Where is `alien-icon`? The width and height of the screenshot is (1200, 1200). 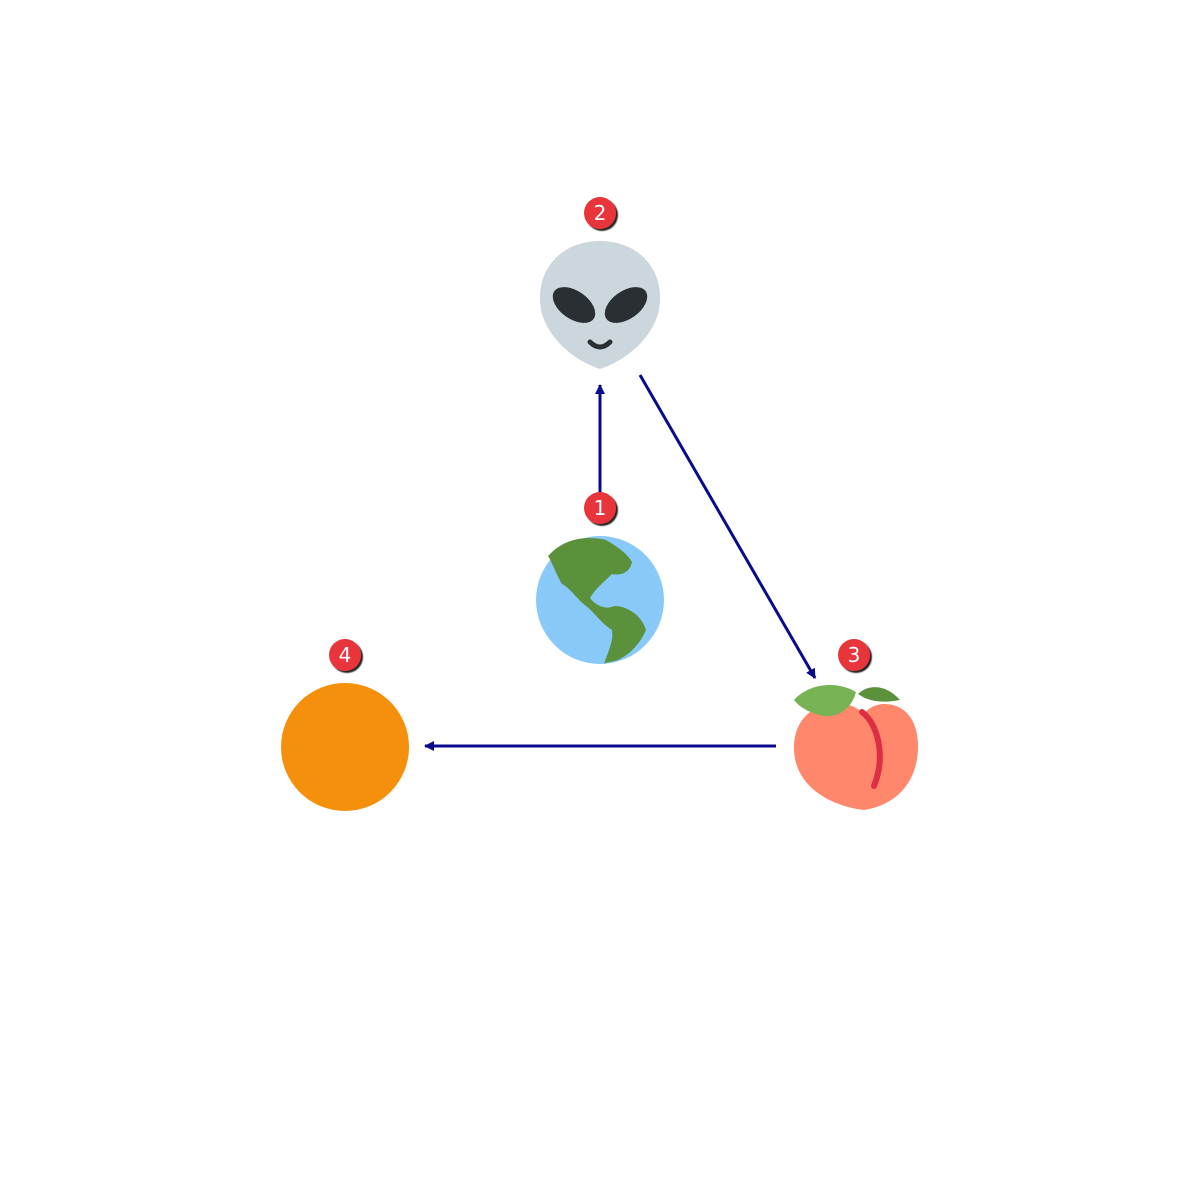 alien-icon is located at coordinates (600, 305).